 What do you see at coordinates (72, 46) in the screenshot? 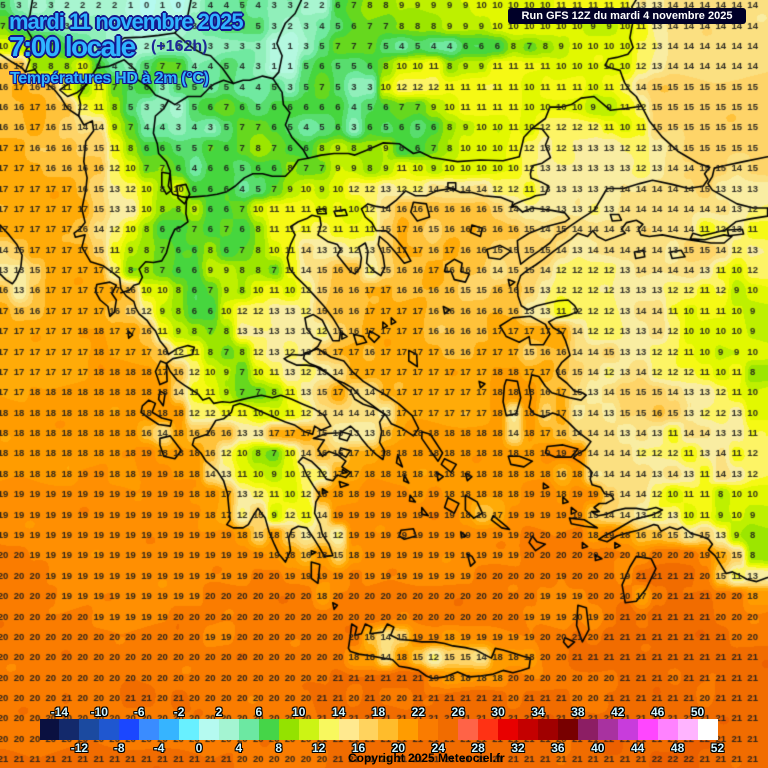
I see `map-time-label: 7:00 locale` at bounding box center [72, 46].